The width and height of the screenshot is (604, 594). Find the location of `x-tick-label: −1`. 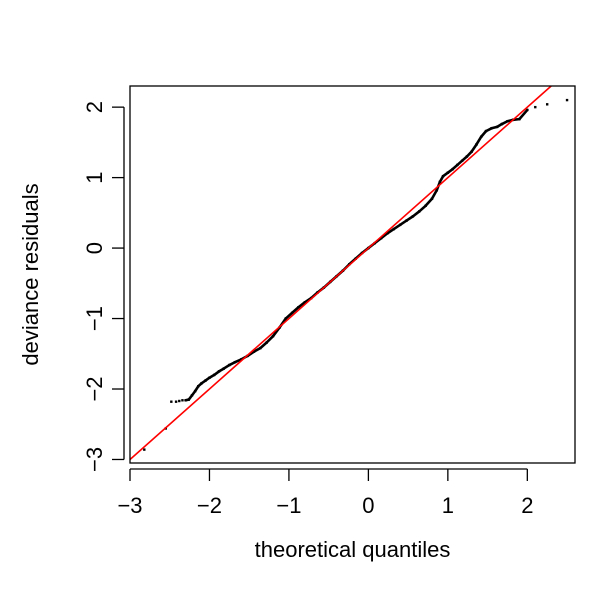

x-tick-label: −1 is located at coordinates (288, 505).